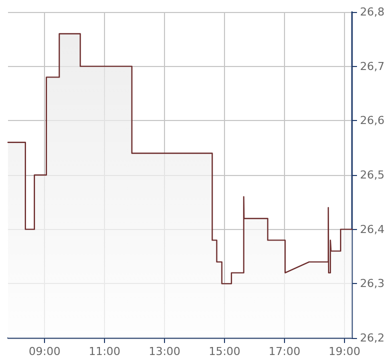 The image size is (390, 364). Describe the element at coordinates (372, 121) in the screenshot. I see `y-tick-label: 26,6` at that location.